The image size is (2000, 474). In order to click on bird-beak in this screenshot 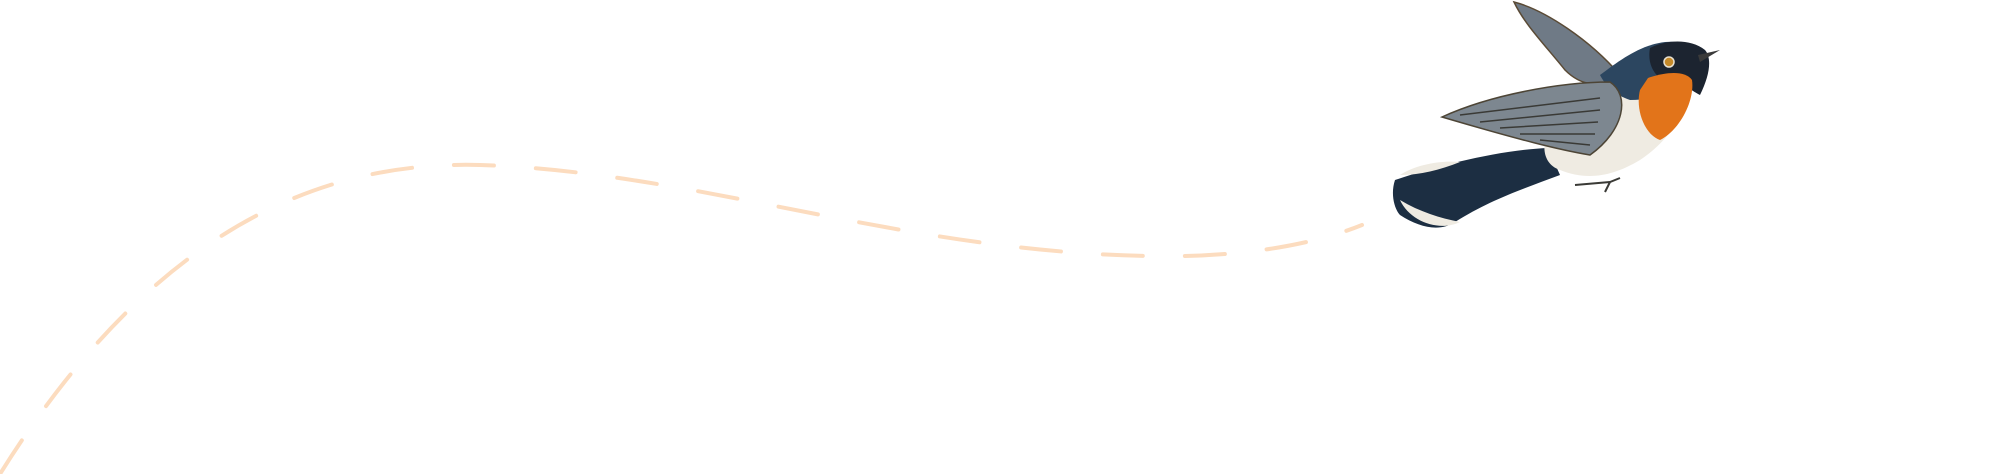, I will do `click(1709, 56)`.